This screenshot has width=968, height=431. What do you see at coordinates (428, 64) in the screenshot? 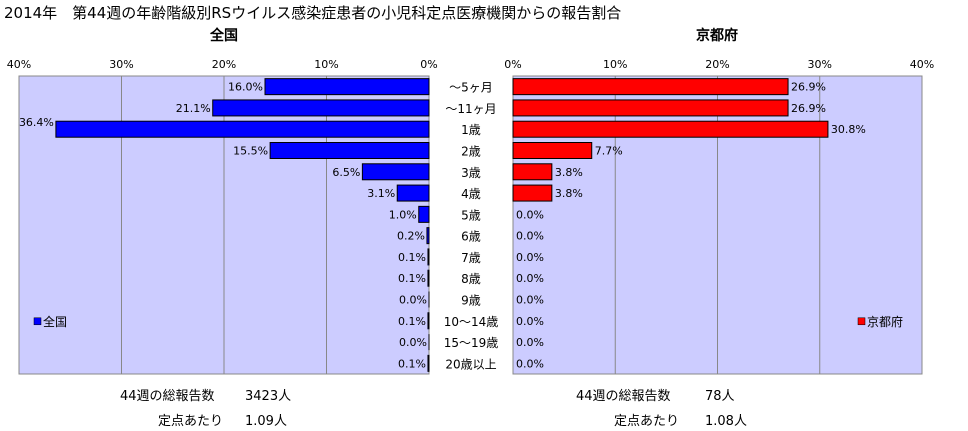
I see `national-tick-label: 0%` at bounding box center [428, 64].